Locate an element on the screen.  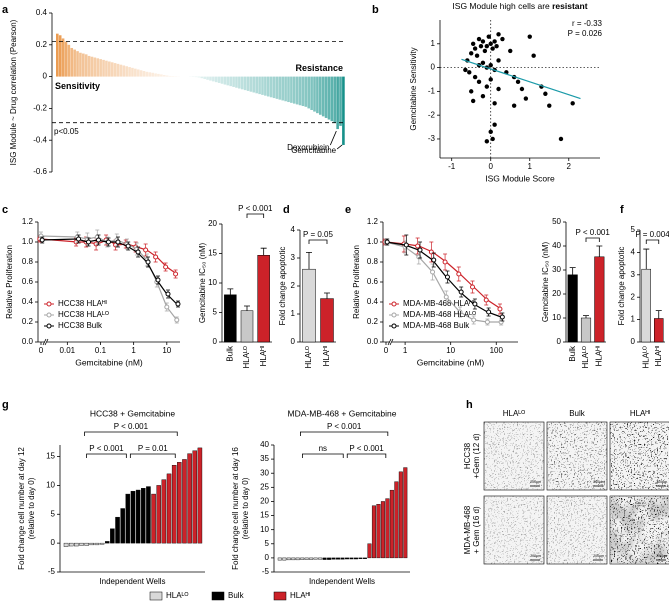
x-tick-label: HLAᴸᴼ is located at coordinates (645, 357).